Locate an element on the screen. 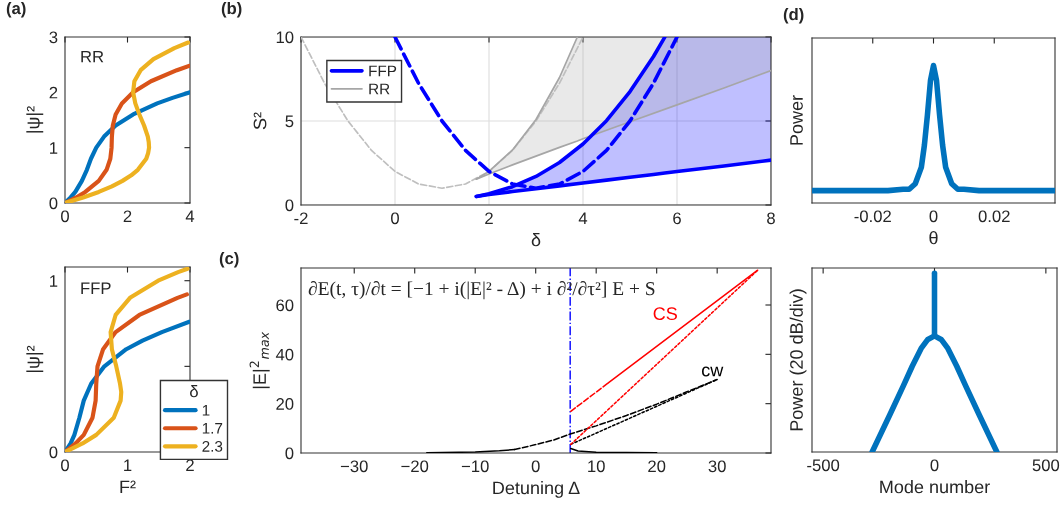 This screenshot has width=1064, height=512. chart-title: (d) is located at coordinates (793, 16).